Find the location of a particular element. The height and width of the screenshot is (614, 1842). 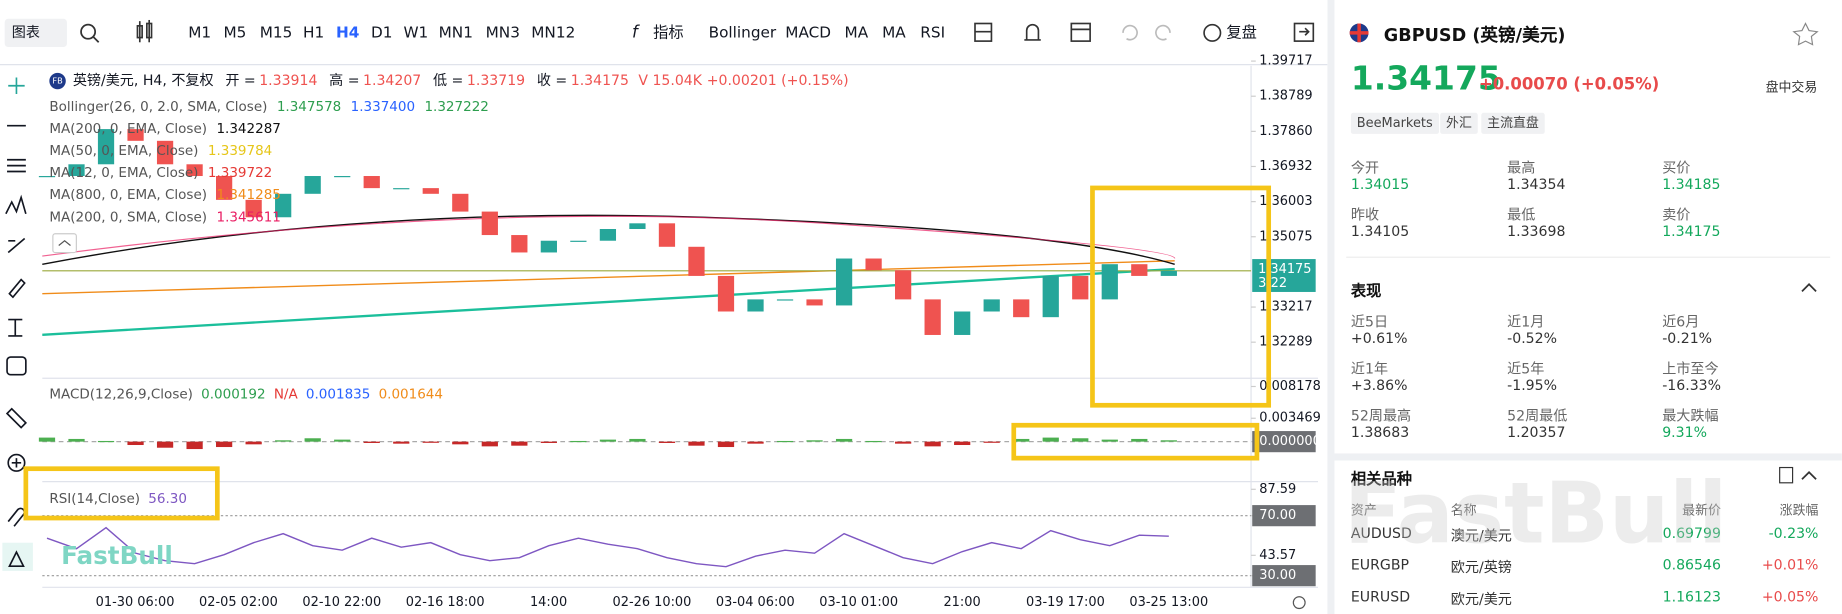

legend-text: 0.001835 is located at coordinates (338, 395).